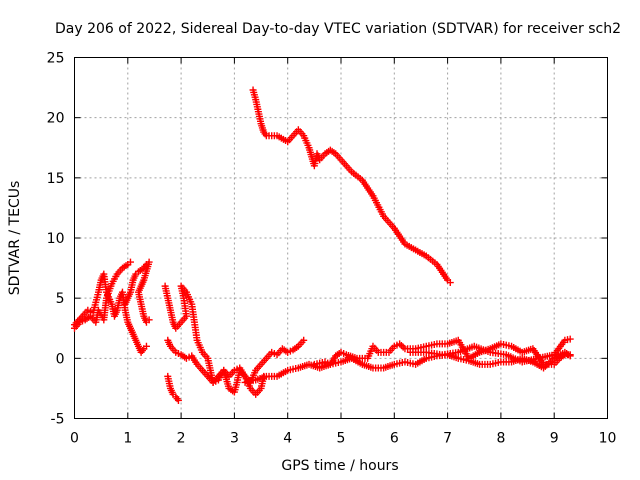  I want to click on x-tick-label: 7, so click(447, 439).